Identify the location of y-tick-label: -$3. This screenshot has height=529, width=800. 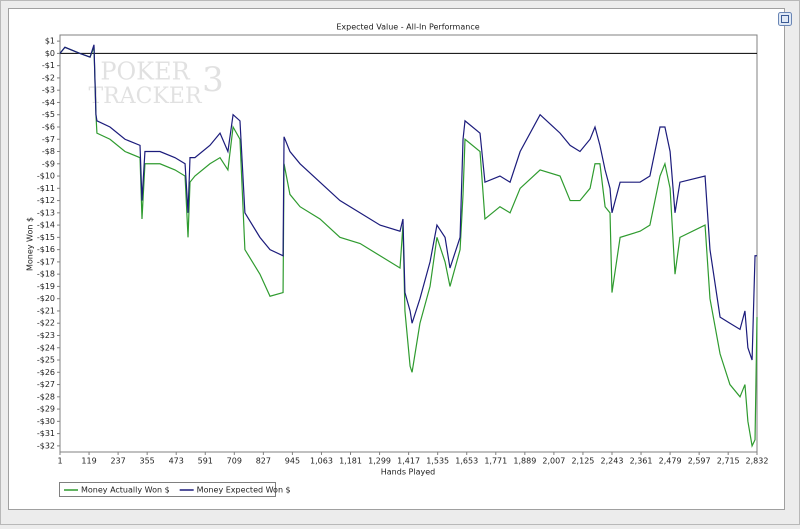
(48, 90).